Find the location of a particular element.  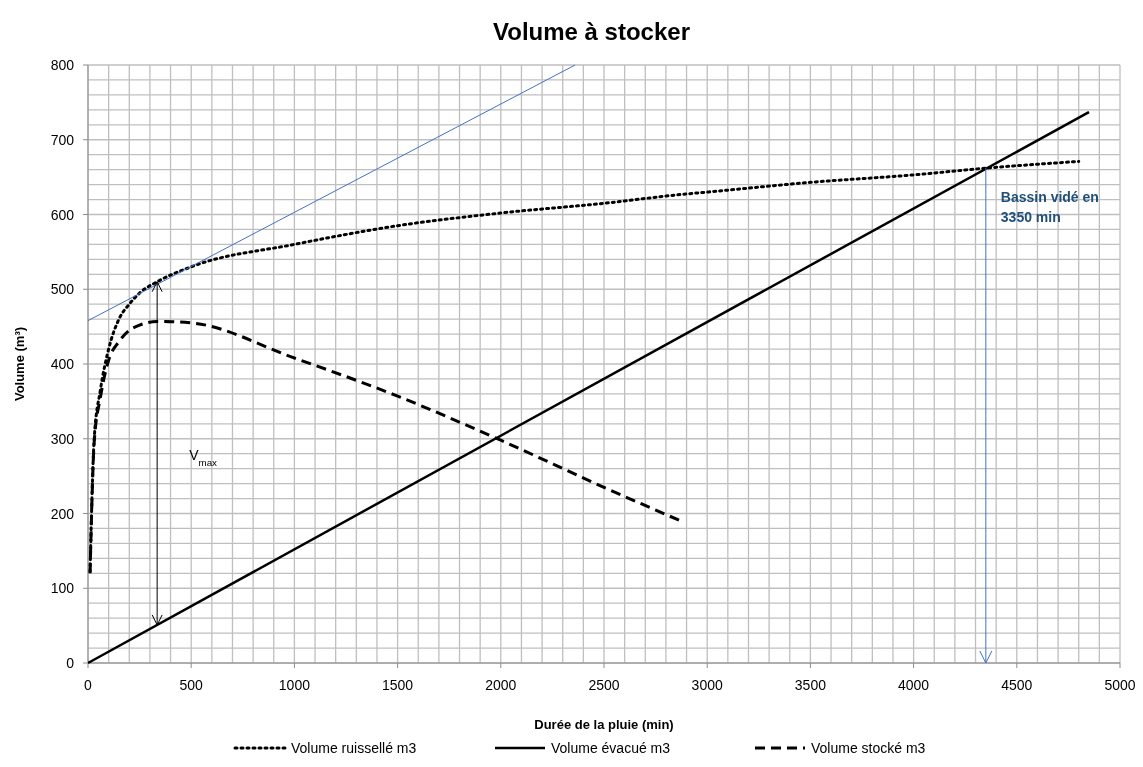

x-tick-label: 500 is located at coordinates (191, 685).